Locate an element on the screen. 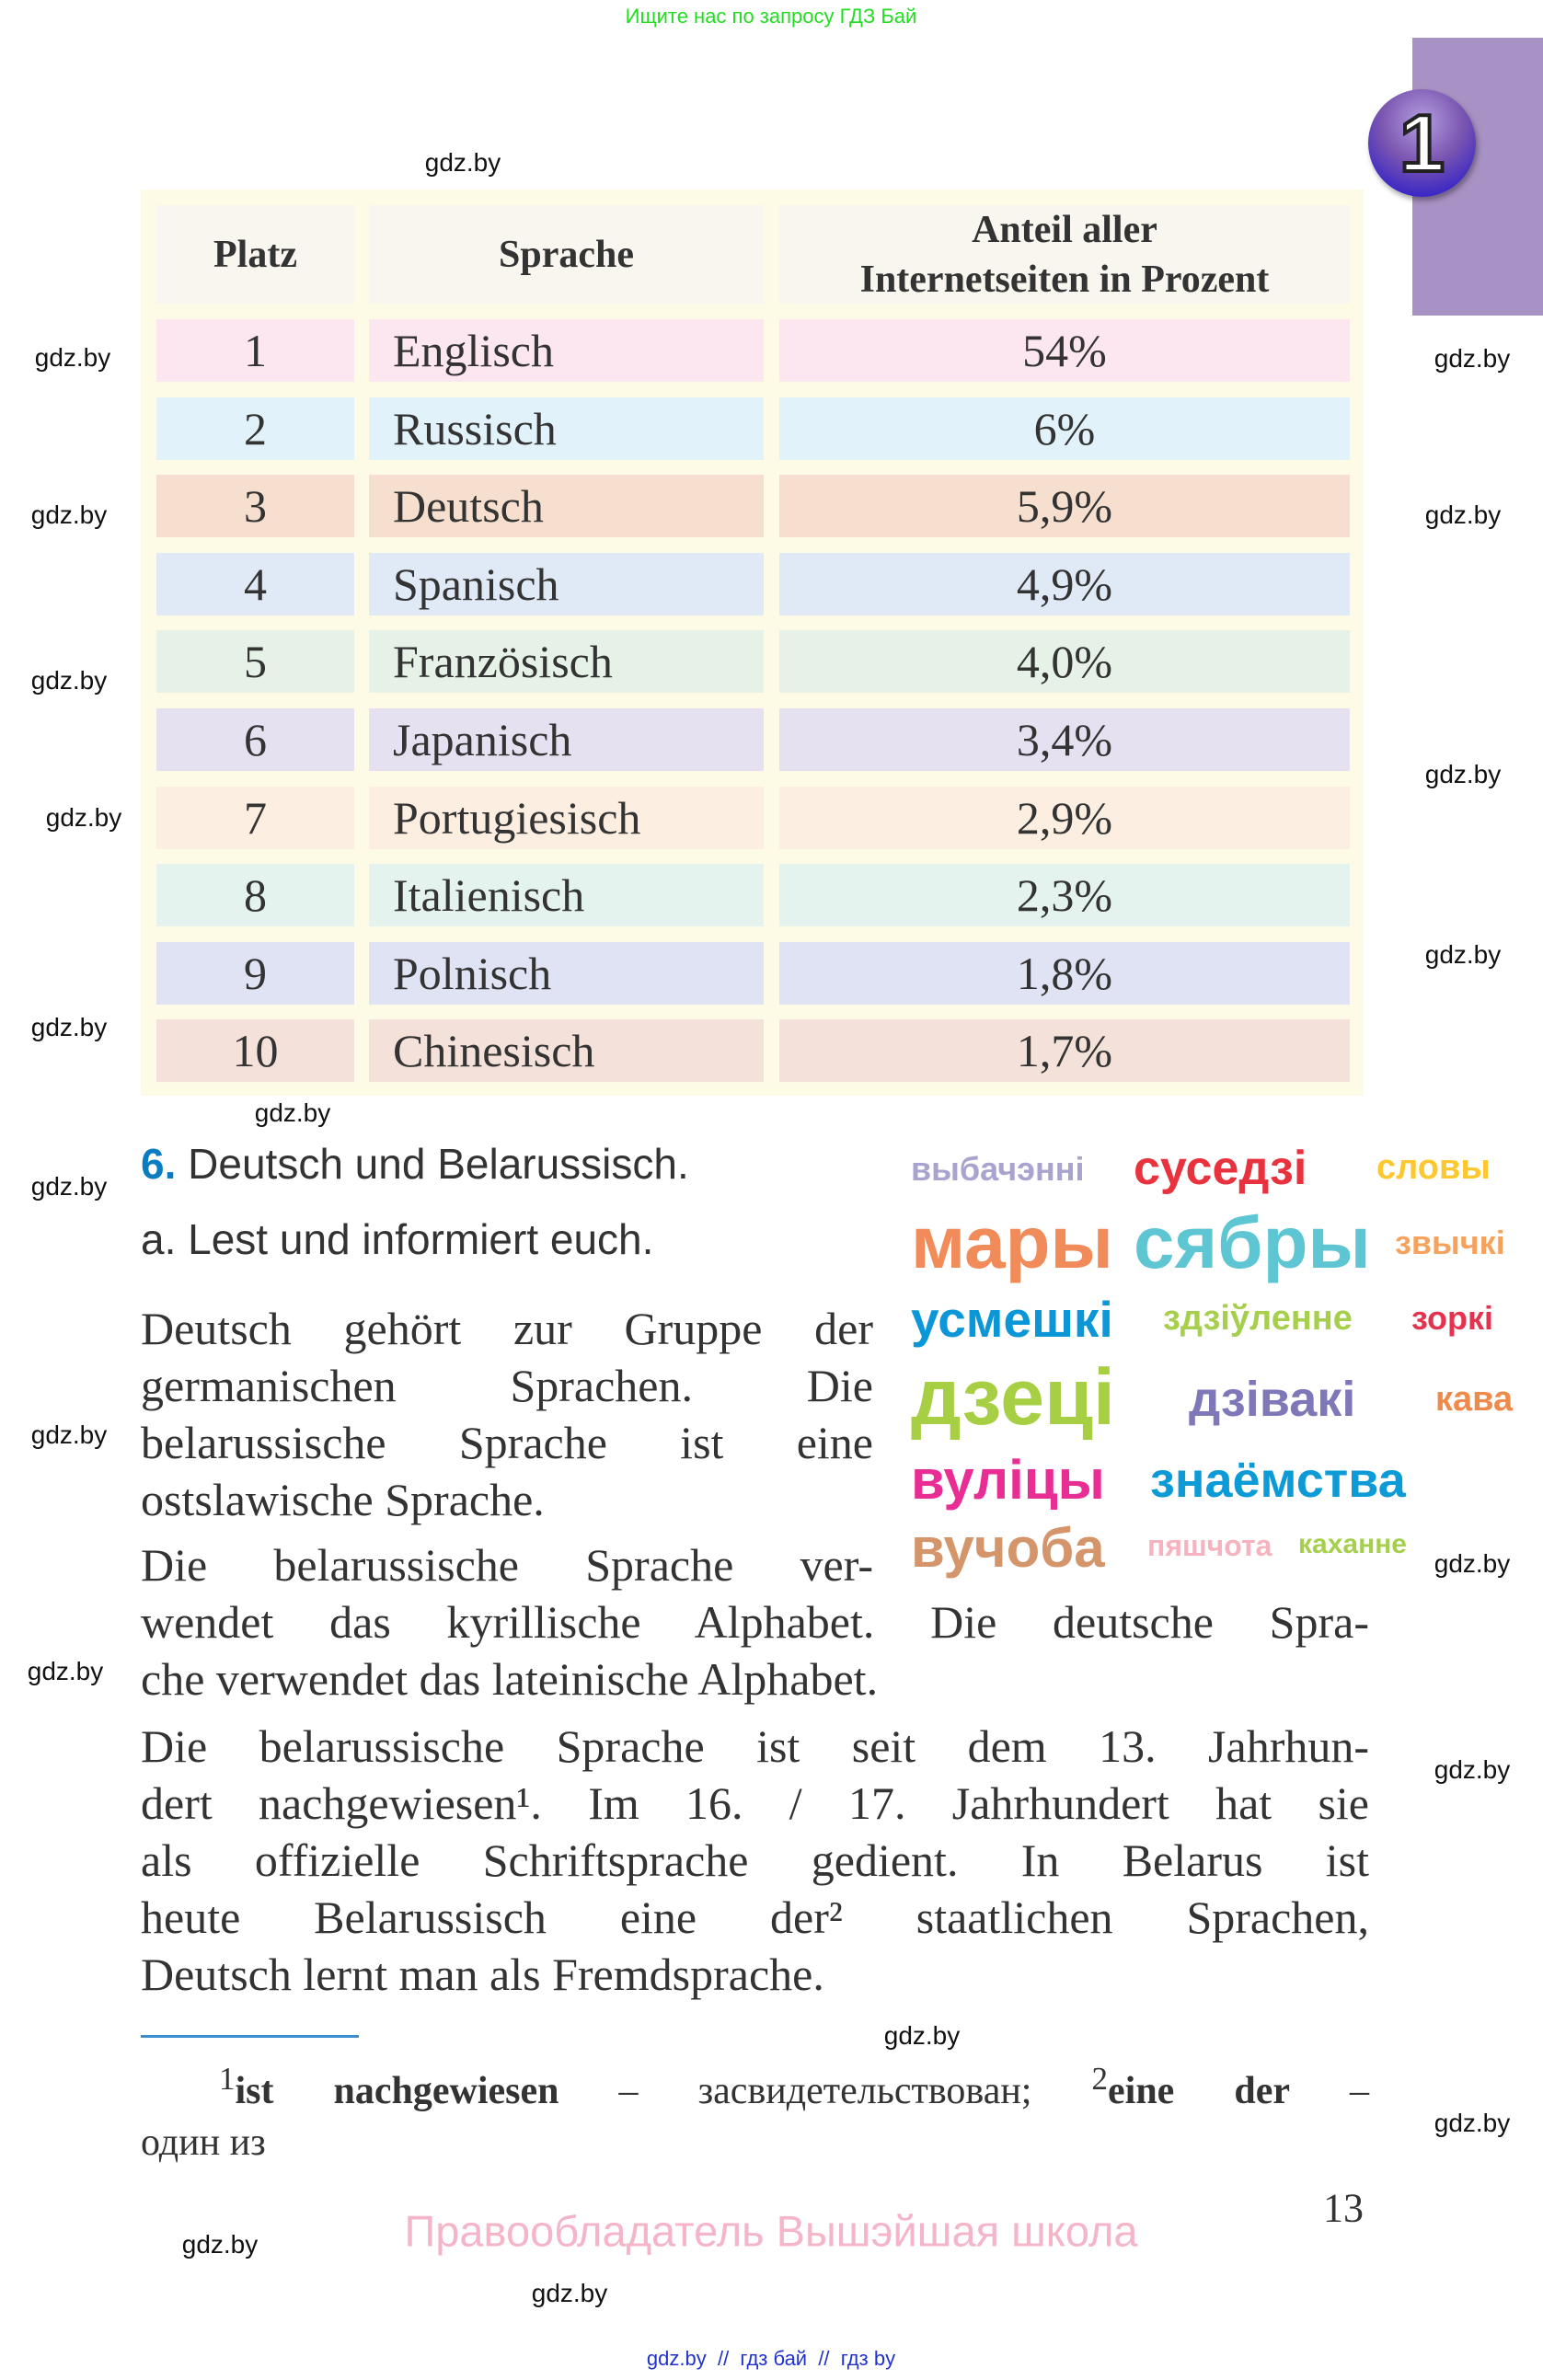 The width and height of the screenshot is (1543, 2380). rank-cell: 6 is located at coordinates (255, 739).